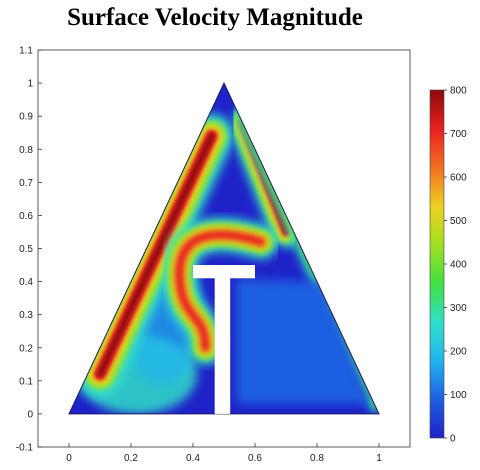 This screenshot has height=470, width=480. I want to click on t-obstacle, so click(224, 339).